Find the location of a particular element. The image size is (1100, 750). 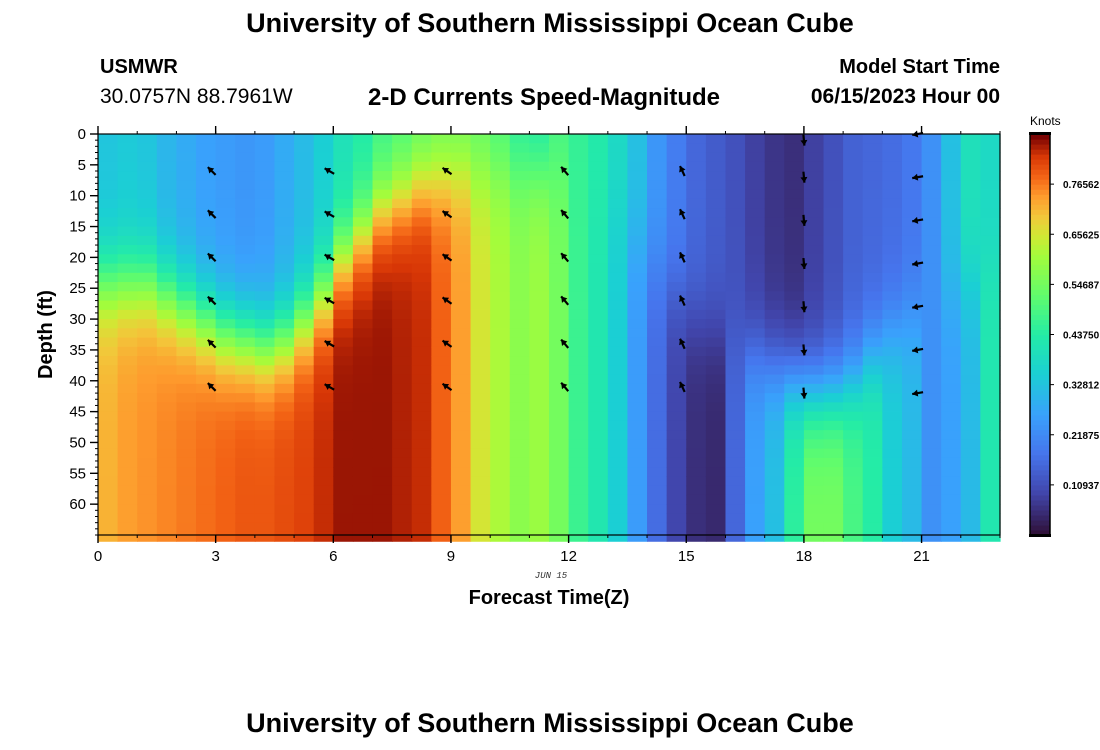

chart-title: 2-D Currents Speed-Magnitude is located at coordinates (544, 97).